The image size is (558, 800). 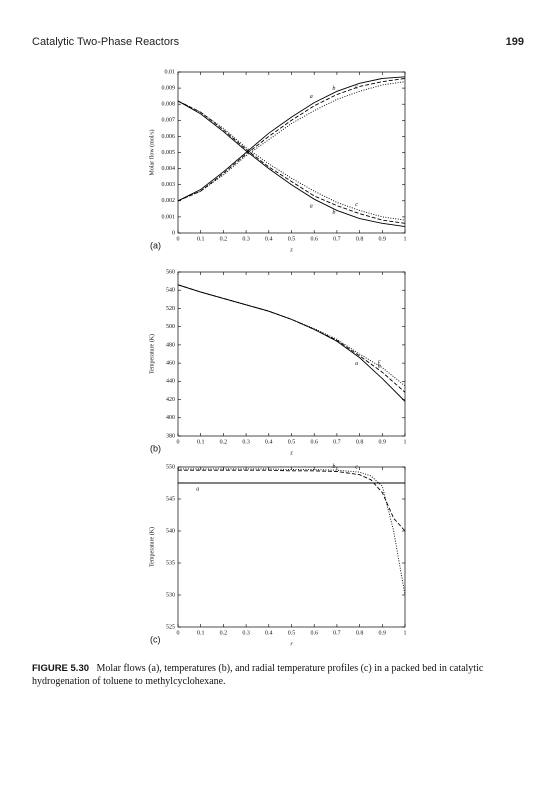 What do you see at coordinates (170, 327) in the screenshot?
I see `y-tick-label: 500` at bounding box center [170, 327].